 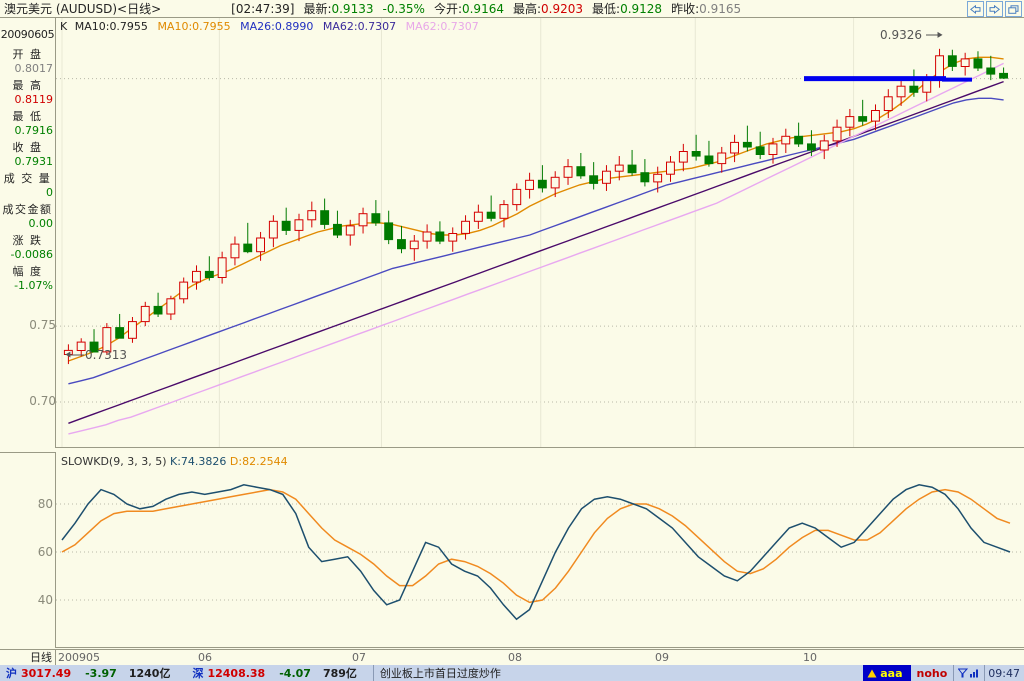 What do you see at coordinates (403, 8) in the screenshot?
I see `percent-change-value: -0.35%` at bounding box center [403, 8].